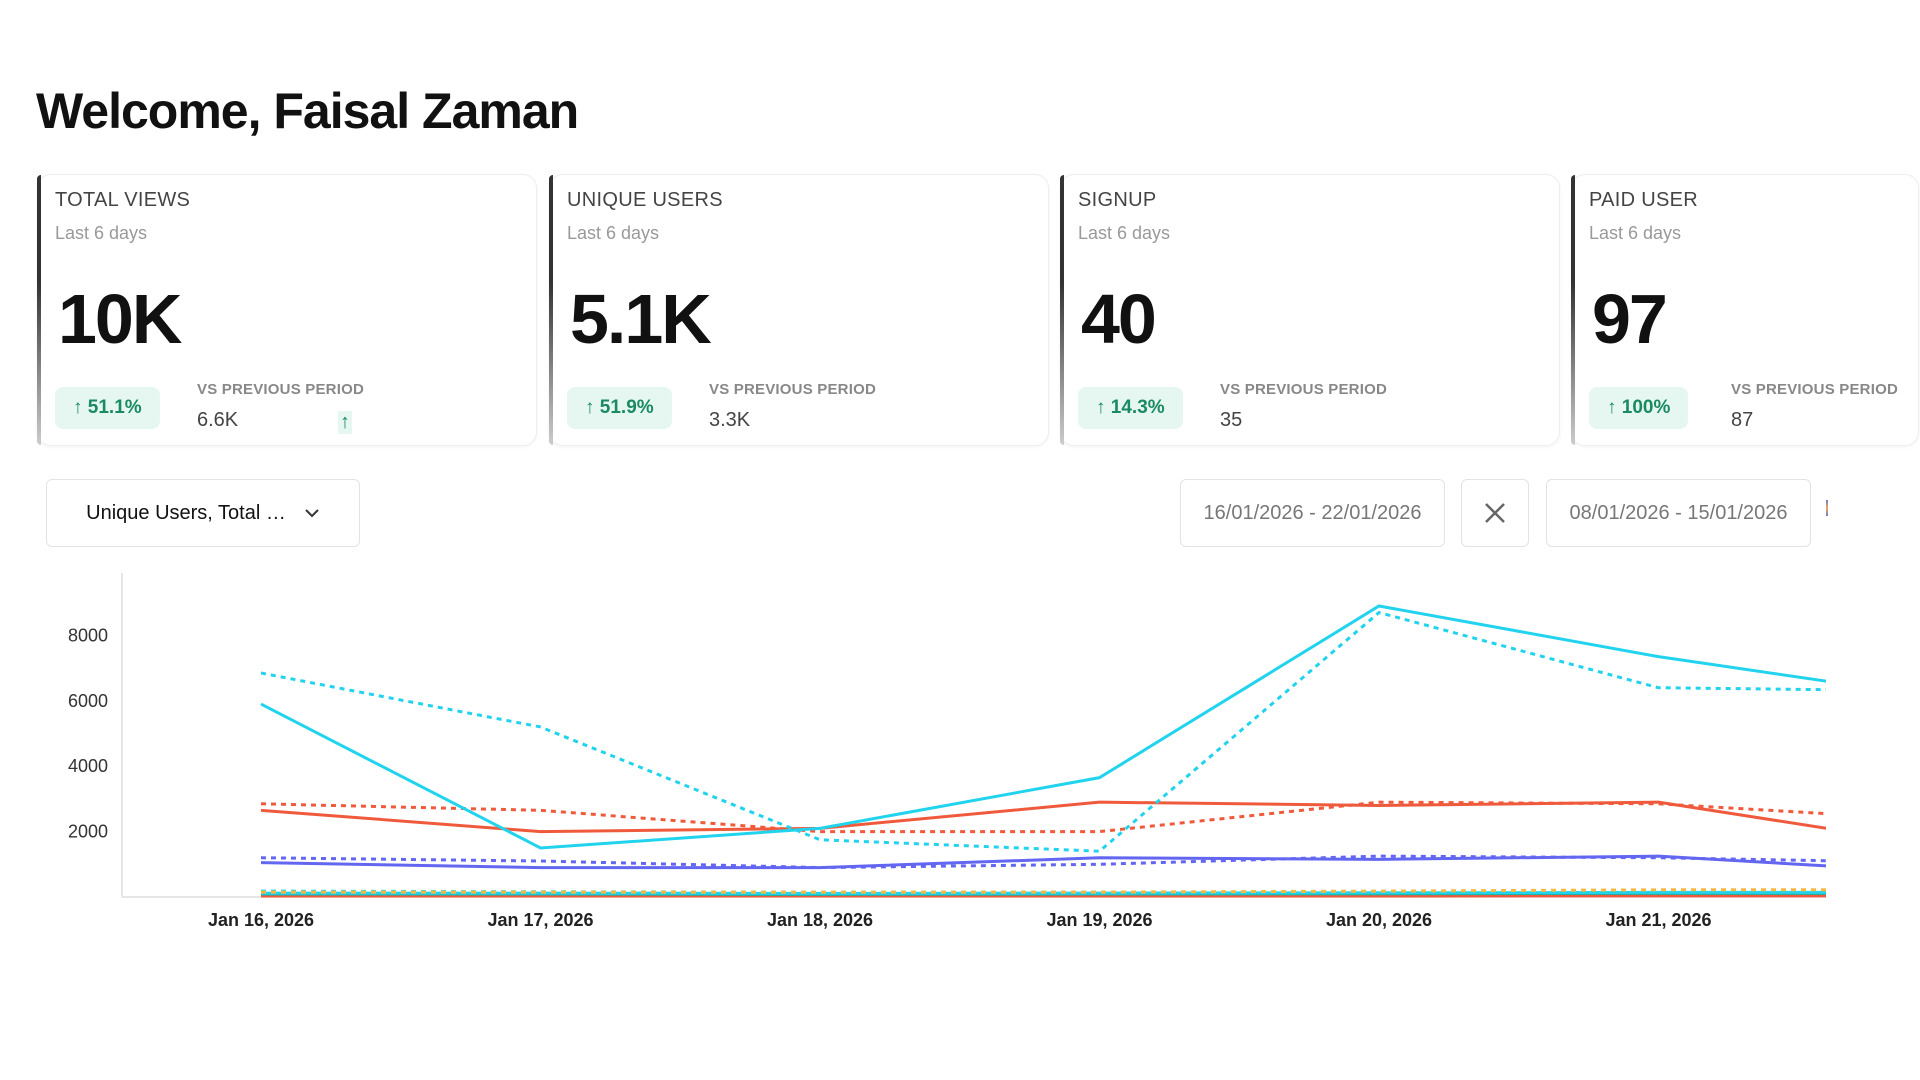  I want to click on change-value: 14.3%, so click(1137, 407).